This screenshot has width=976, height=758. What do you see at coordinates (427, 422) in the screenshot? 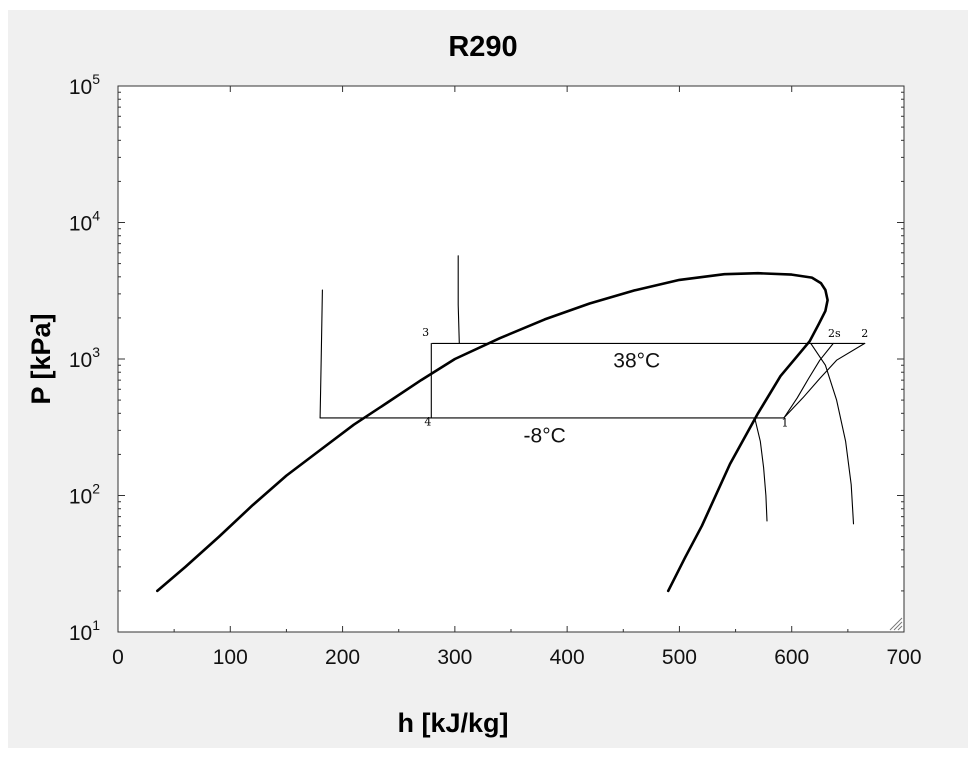
I see `state-point-label-4: 4` at bounding box center [427, 422].